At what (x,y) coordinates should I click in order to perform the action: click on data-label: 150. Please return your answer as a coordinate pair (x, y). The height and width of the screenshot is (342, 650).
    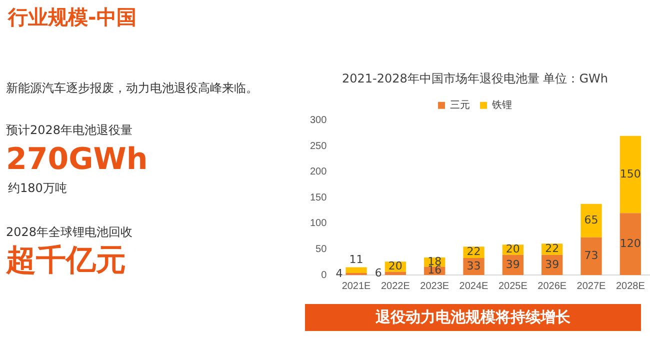
    Looking at the image, I should click on (630, 173).